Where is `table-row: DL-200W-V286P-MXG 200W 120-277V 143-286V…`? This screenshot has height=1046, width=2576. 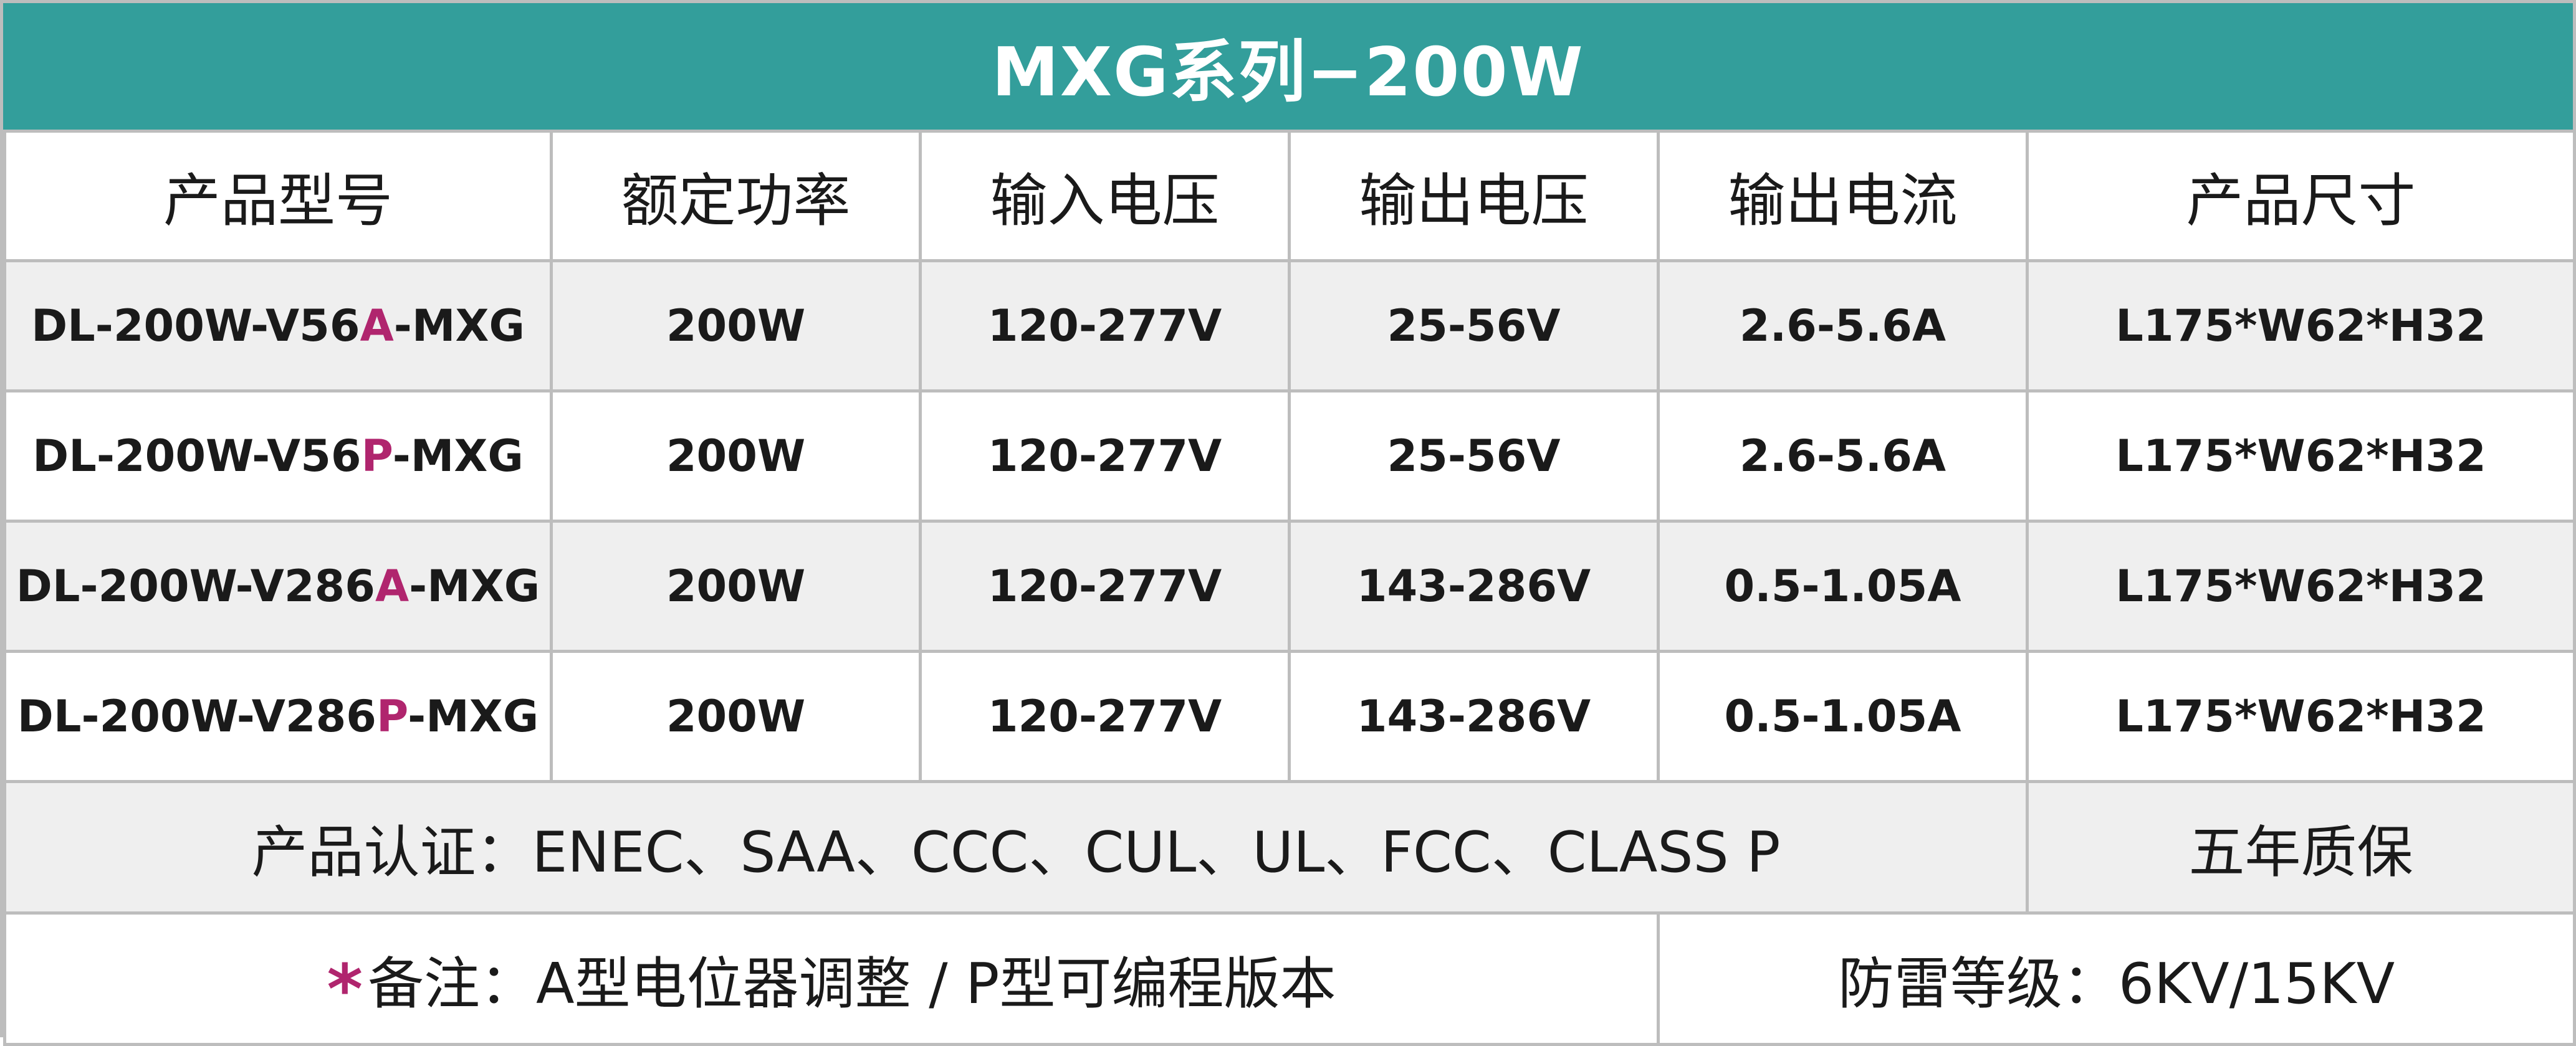
table-row: DL-200W-V286P-MXG 200W 120-277V 143-286V… is located at coordinates (1289, 716).